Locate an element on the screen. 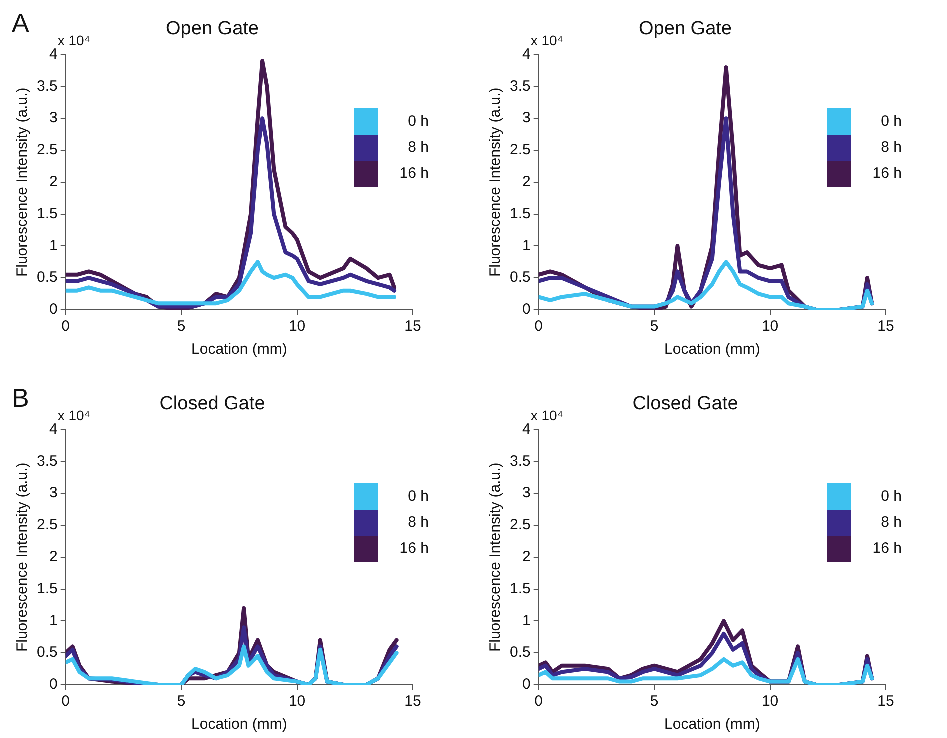  text: A is located at coordinates (21, 23).